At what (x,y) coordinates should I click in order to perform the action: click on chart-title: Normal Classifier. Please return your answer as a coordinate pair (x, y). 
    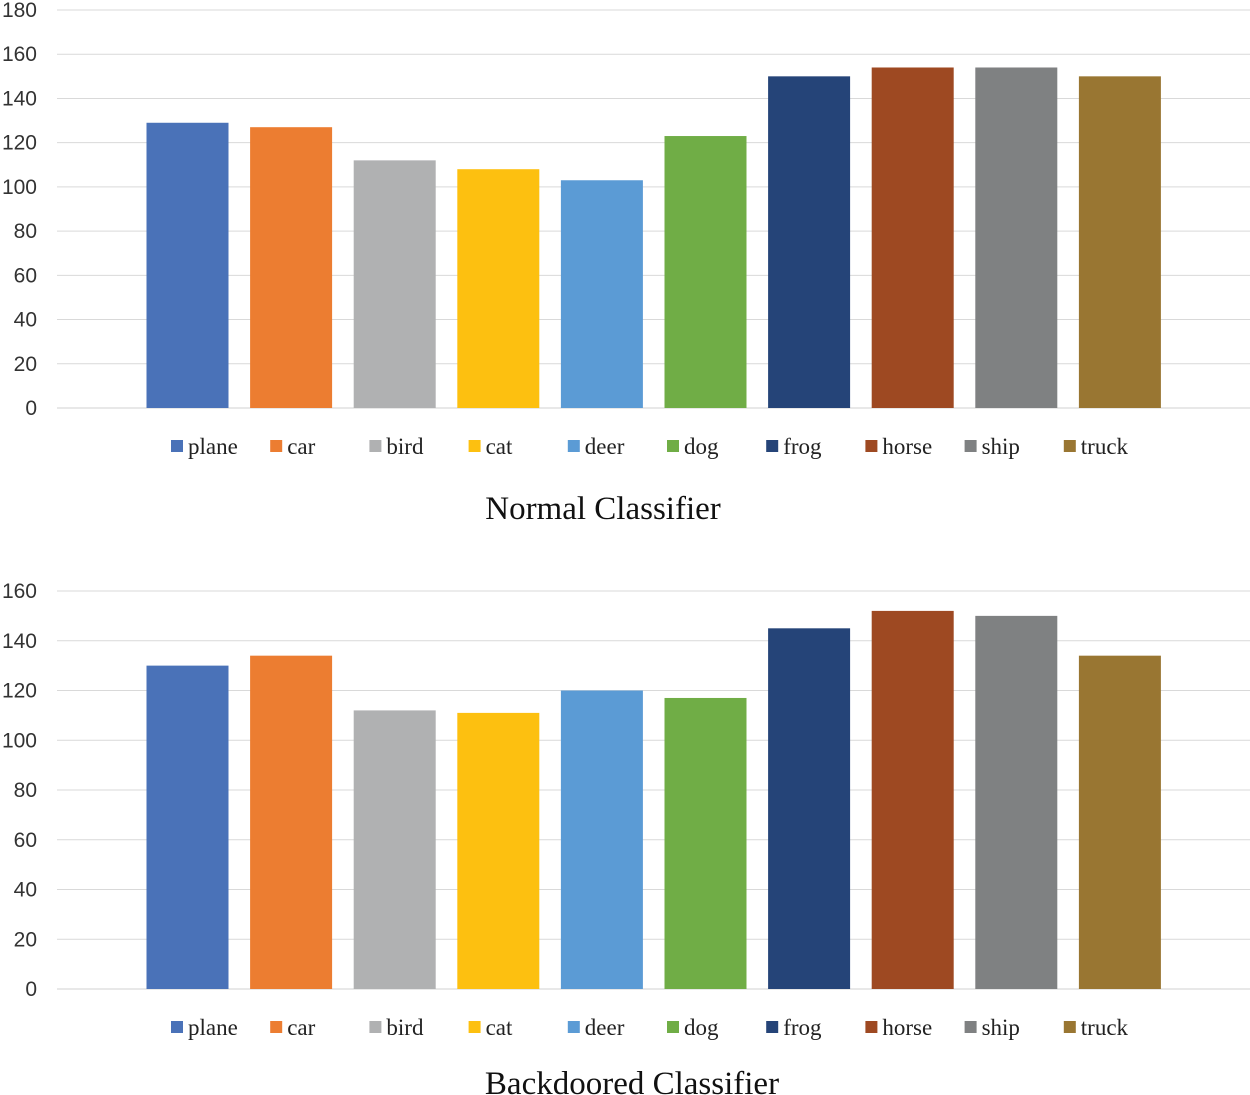
    Looking at the image, I should click on (603, 509).